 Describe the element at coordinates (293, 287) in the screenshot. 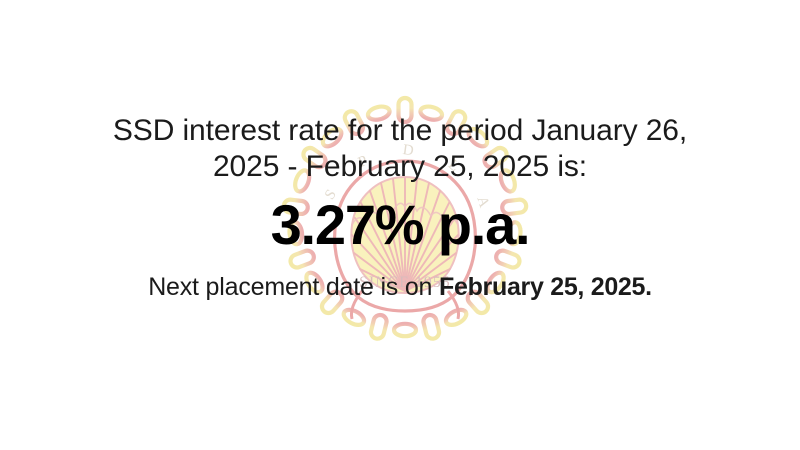

I see `next-placement-prefix: Next placement date is on` at that location.